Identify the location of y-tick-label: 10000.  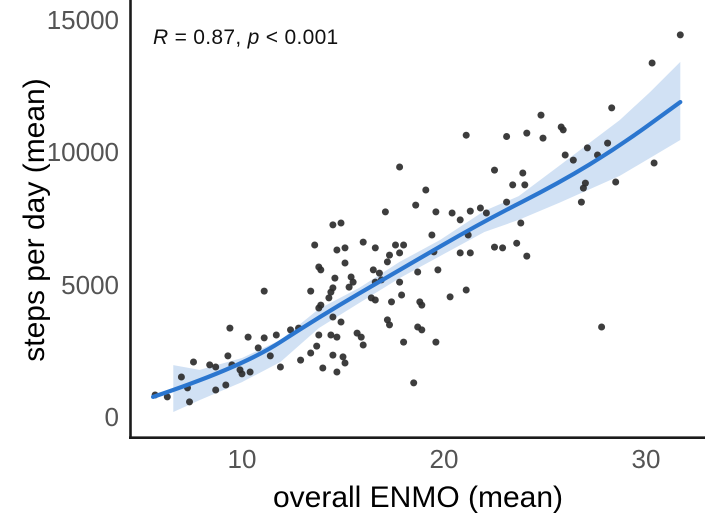
(82, 152).